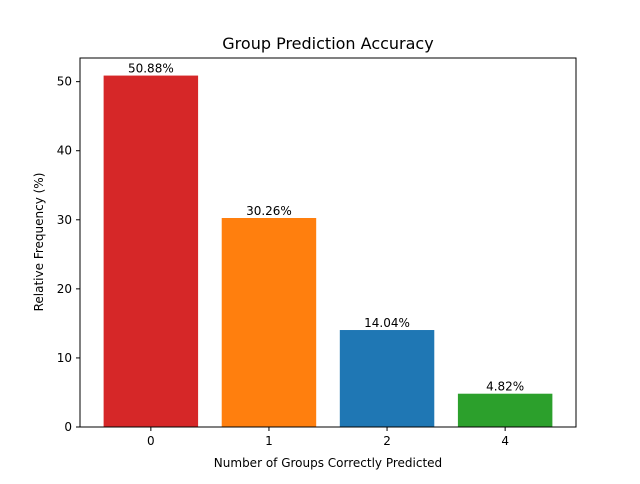  I want to click on y-tick-label: 50, so click(64, 82).